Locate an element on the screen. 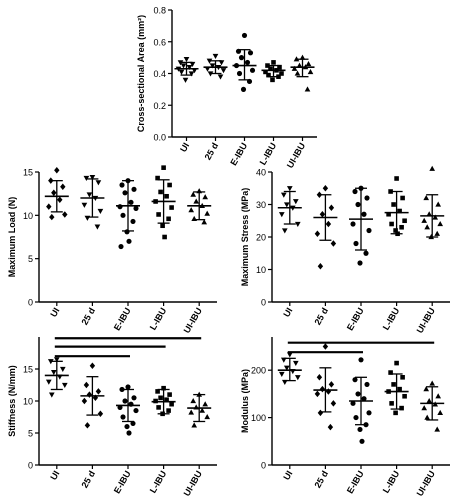 The height and width of the screenshot is (504, 451). x-tick-label: 25 d is located at coordinates (321, 316).